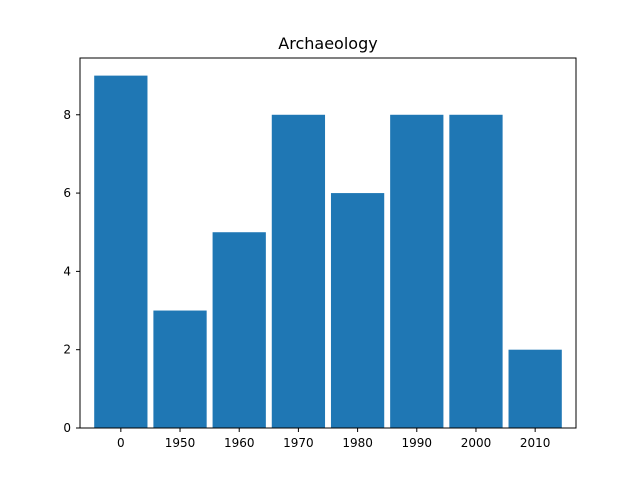 The height and width of the screenshot is (480, 640). What do you see at coordinates (239, 330) in the screenshot?
I see `bar-1960` at bounding box center [239, 330].